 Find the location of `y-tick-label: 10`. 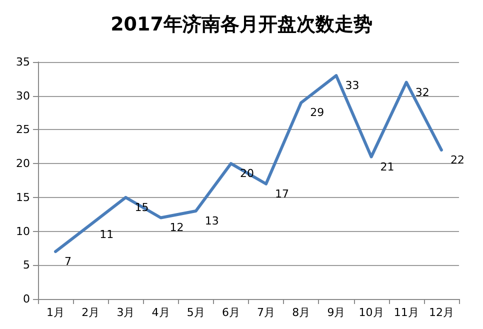

y-tick-label: 10 is located at coordinates (23, 231).